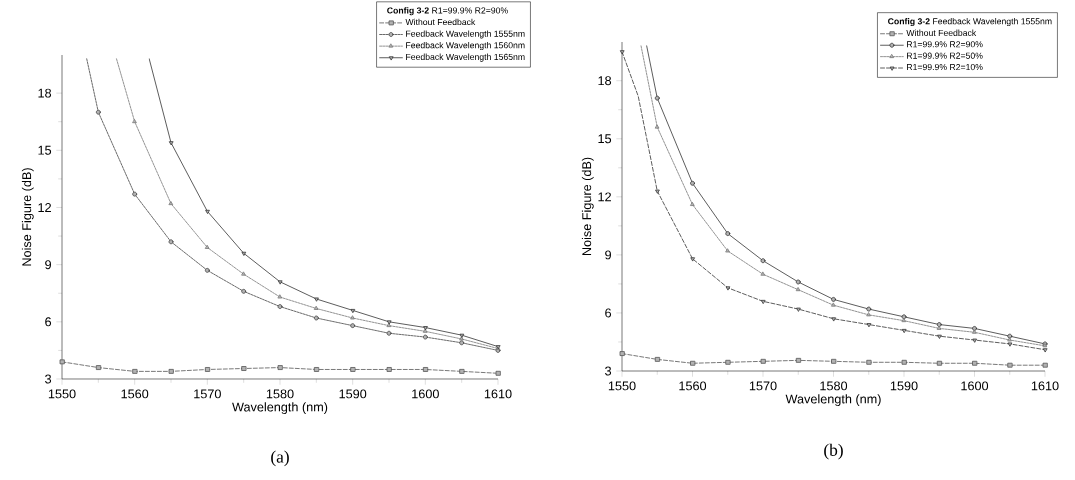 The image size is (1075, 480). I want to click on legend-title: Config 3-2 Feedback Wavelength 1555nm, so click(970, 22).